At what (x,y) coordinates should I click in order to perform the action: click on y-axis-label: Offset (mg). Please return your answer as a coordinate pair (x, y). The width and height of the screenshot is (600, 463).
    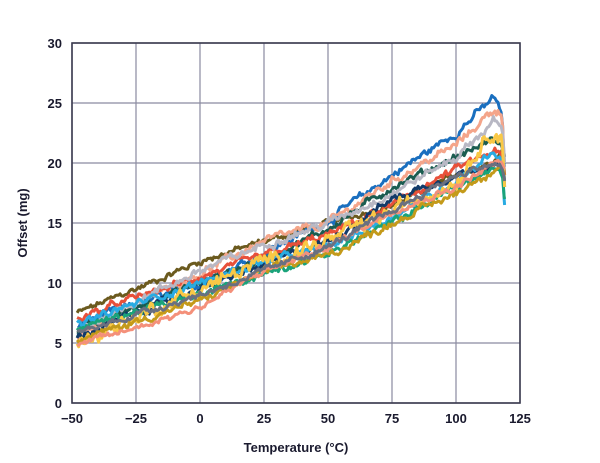
    Looking at the image, I should click on (22, 222).